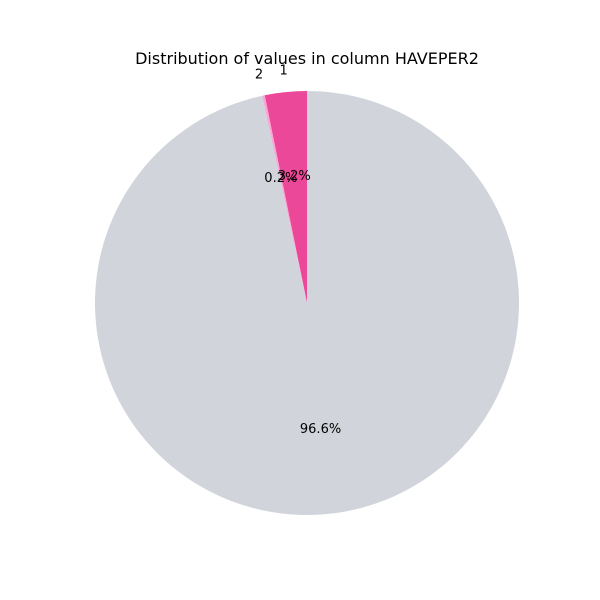  Describe the element at coordinates (320, 429) in the screenshot. I see `slice-percent-label: 96.6%` at that location.